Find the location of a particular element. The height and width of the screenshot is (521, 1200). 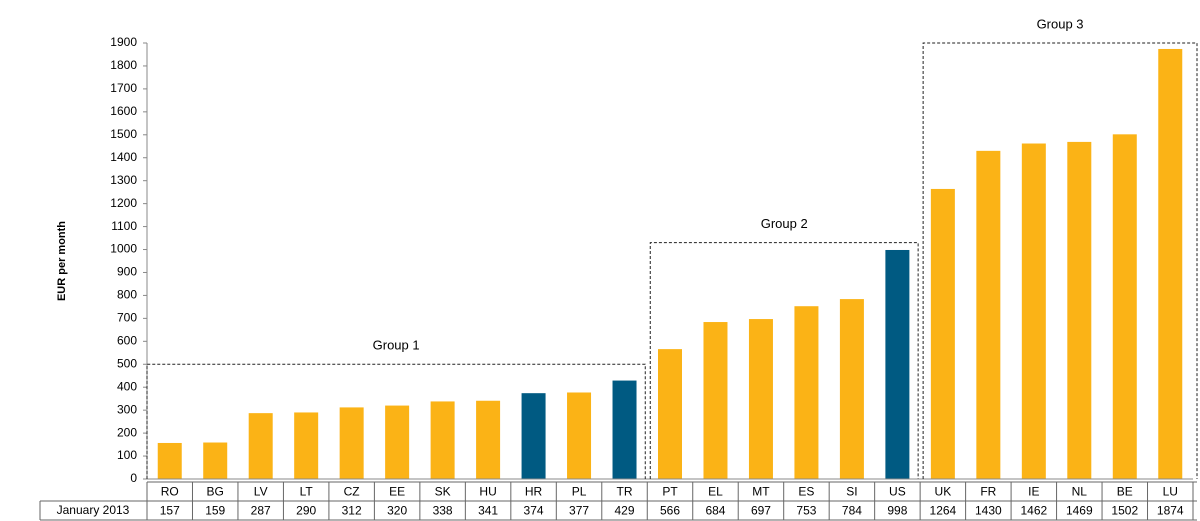

y-tick-label: 0 is located at coordinates (133, 478).